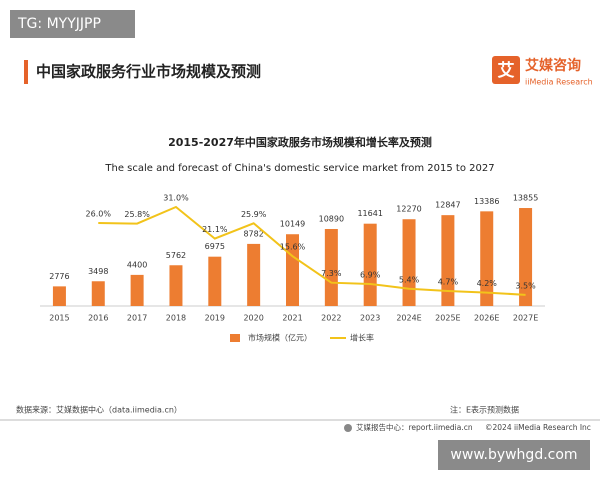  Describe the element at coordinates (254, 214) in the screenshot. I see `line-value-label: 25.9%` at that location.